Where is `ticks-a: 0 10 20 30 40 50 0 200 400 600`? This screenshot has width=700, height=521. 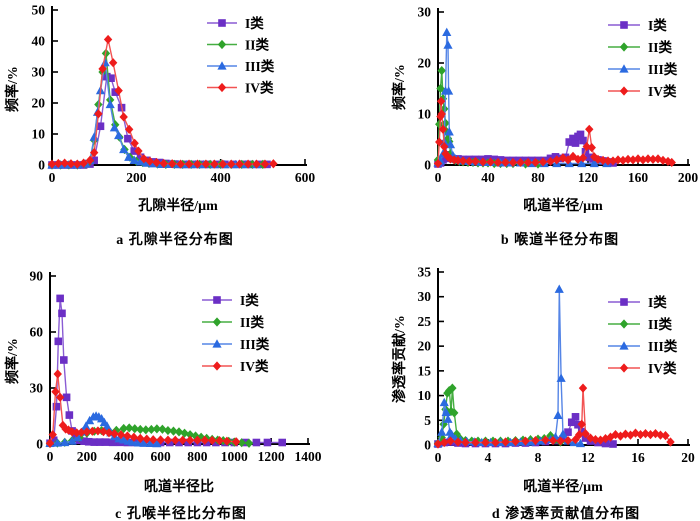
ticks-a: 0 10 20 30 40 50 0 200 400 600 is located at coordinates (174, 94).